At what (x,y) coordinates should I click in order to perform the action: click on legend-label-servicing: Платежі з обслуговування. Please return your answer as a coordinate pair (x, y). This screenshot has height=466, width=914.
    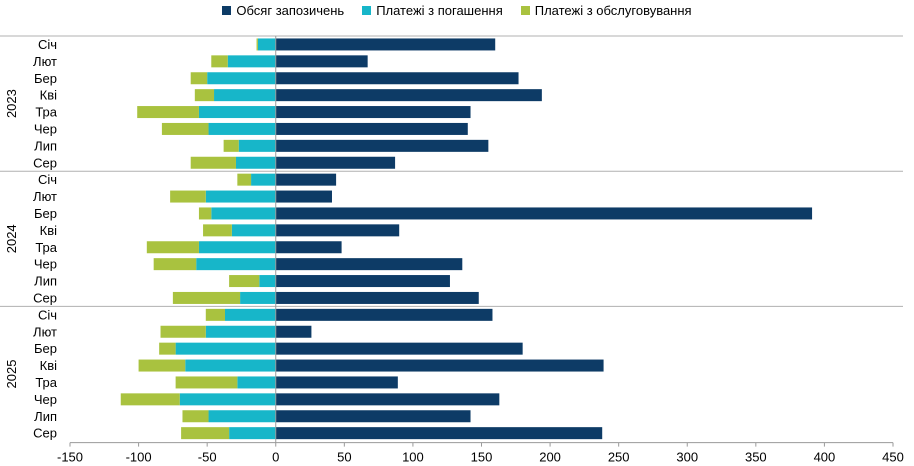
    Looking at the image, I should click on (613, 10).